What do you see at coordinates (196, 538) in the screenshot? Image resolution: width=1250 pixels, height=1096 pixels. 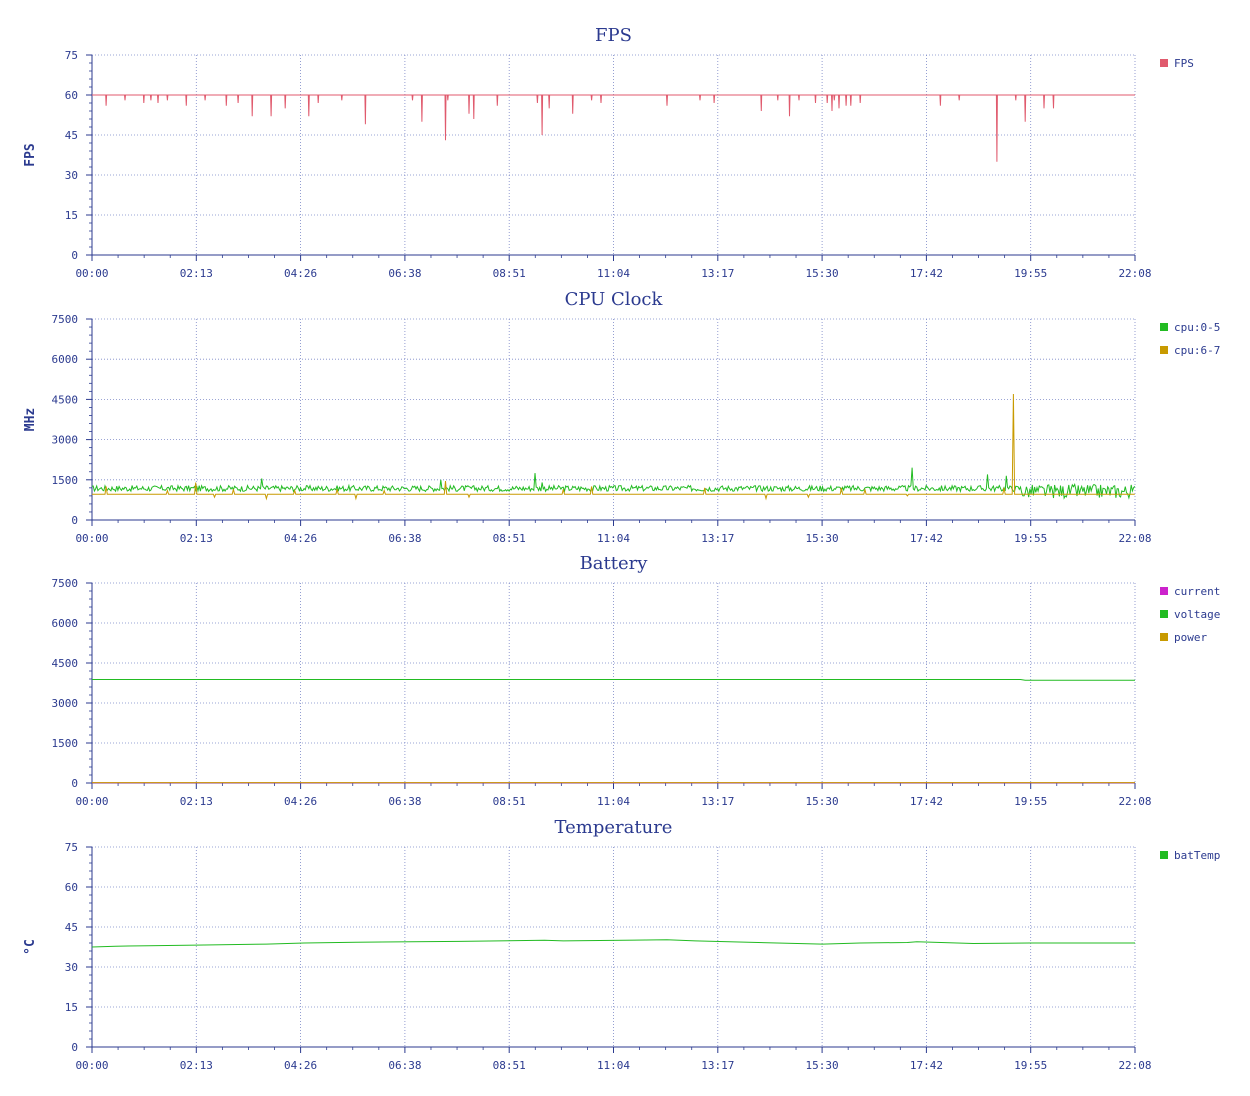 I see `chart-1-x-tick-label: 02:13` at bounding box center [196, 538].